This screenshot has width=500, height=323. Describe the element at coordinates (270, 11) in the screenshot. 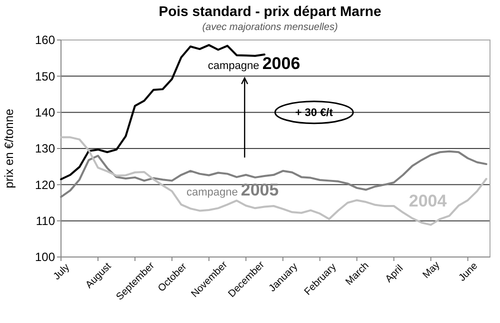

I see `chart-title: Pois standard - prix départ Marne` at that location.